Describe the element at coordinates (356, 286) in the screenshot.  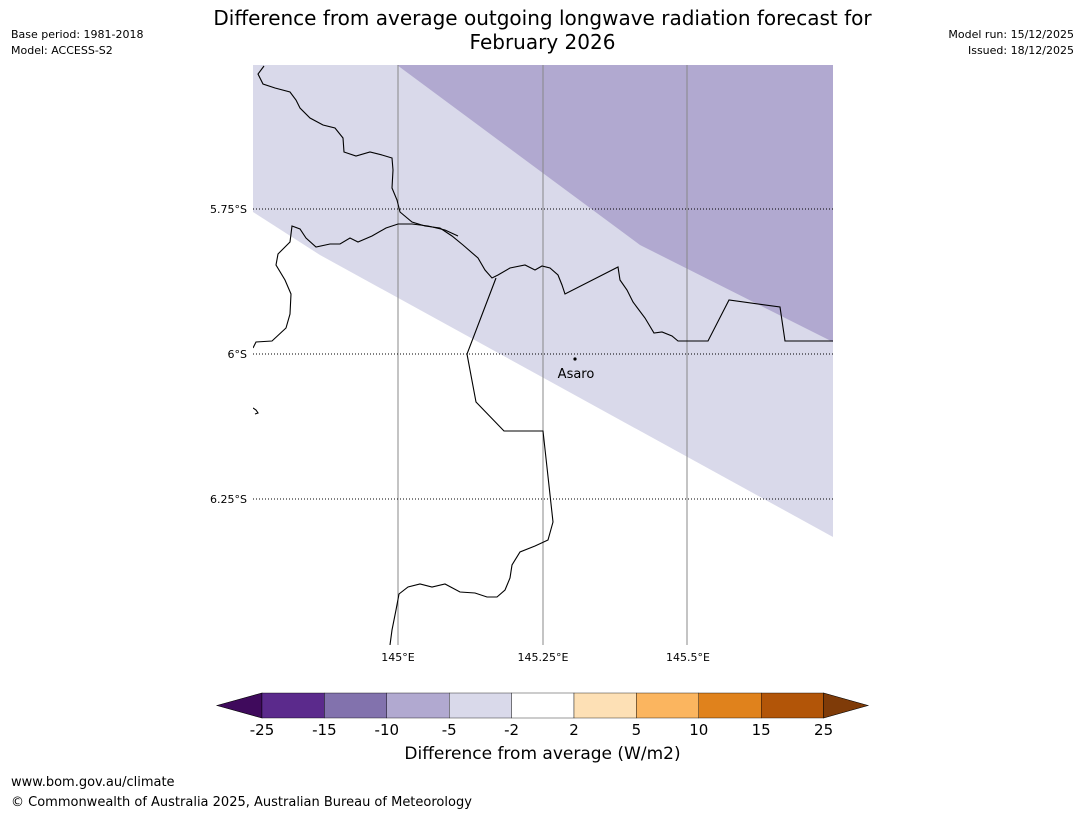
I see `province-boundary-west` at that location.